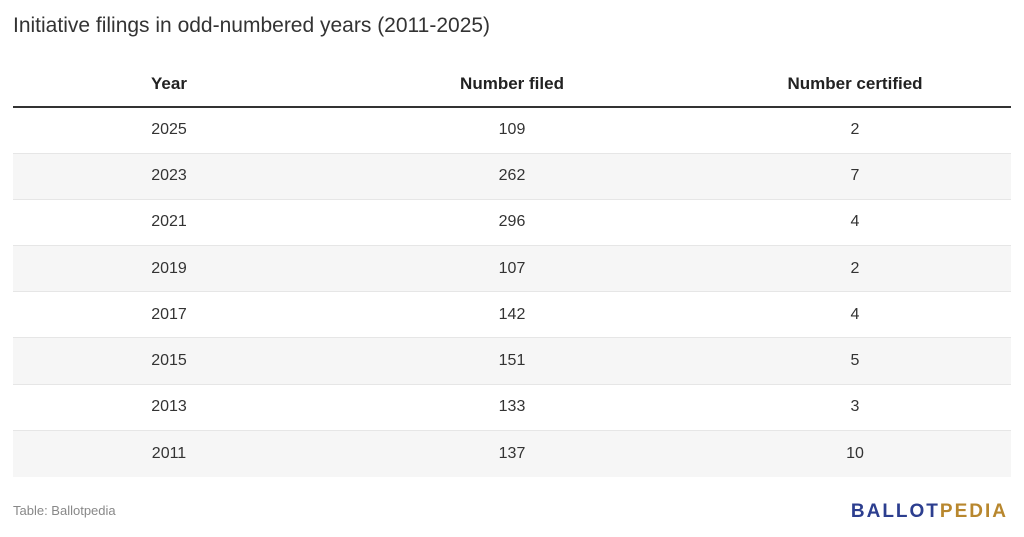 This screenshot has height=537, width=1024. I want to click on table-row: 2015 151 5, so click(512, 361).